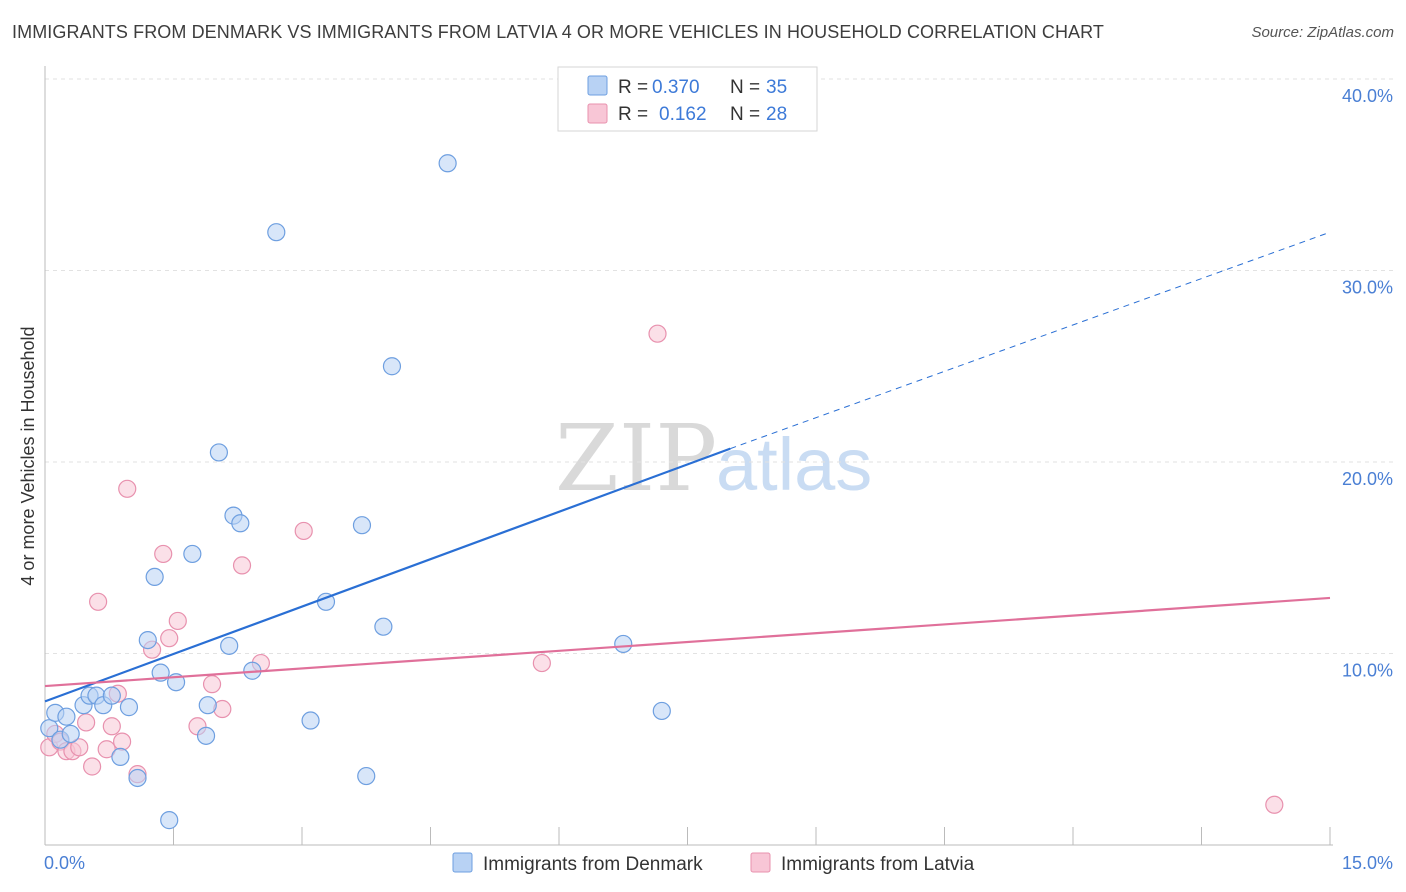 The height and width of the screenshot is (892, 1406). Describe the element at coordinates (1367, 96) in the screenshot. I see `y-tick-label-40: 40.0%` at that location.